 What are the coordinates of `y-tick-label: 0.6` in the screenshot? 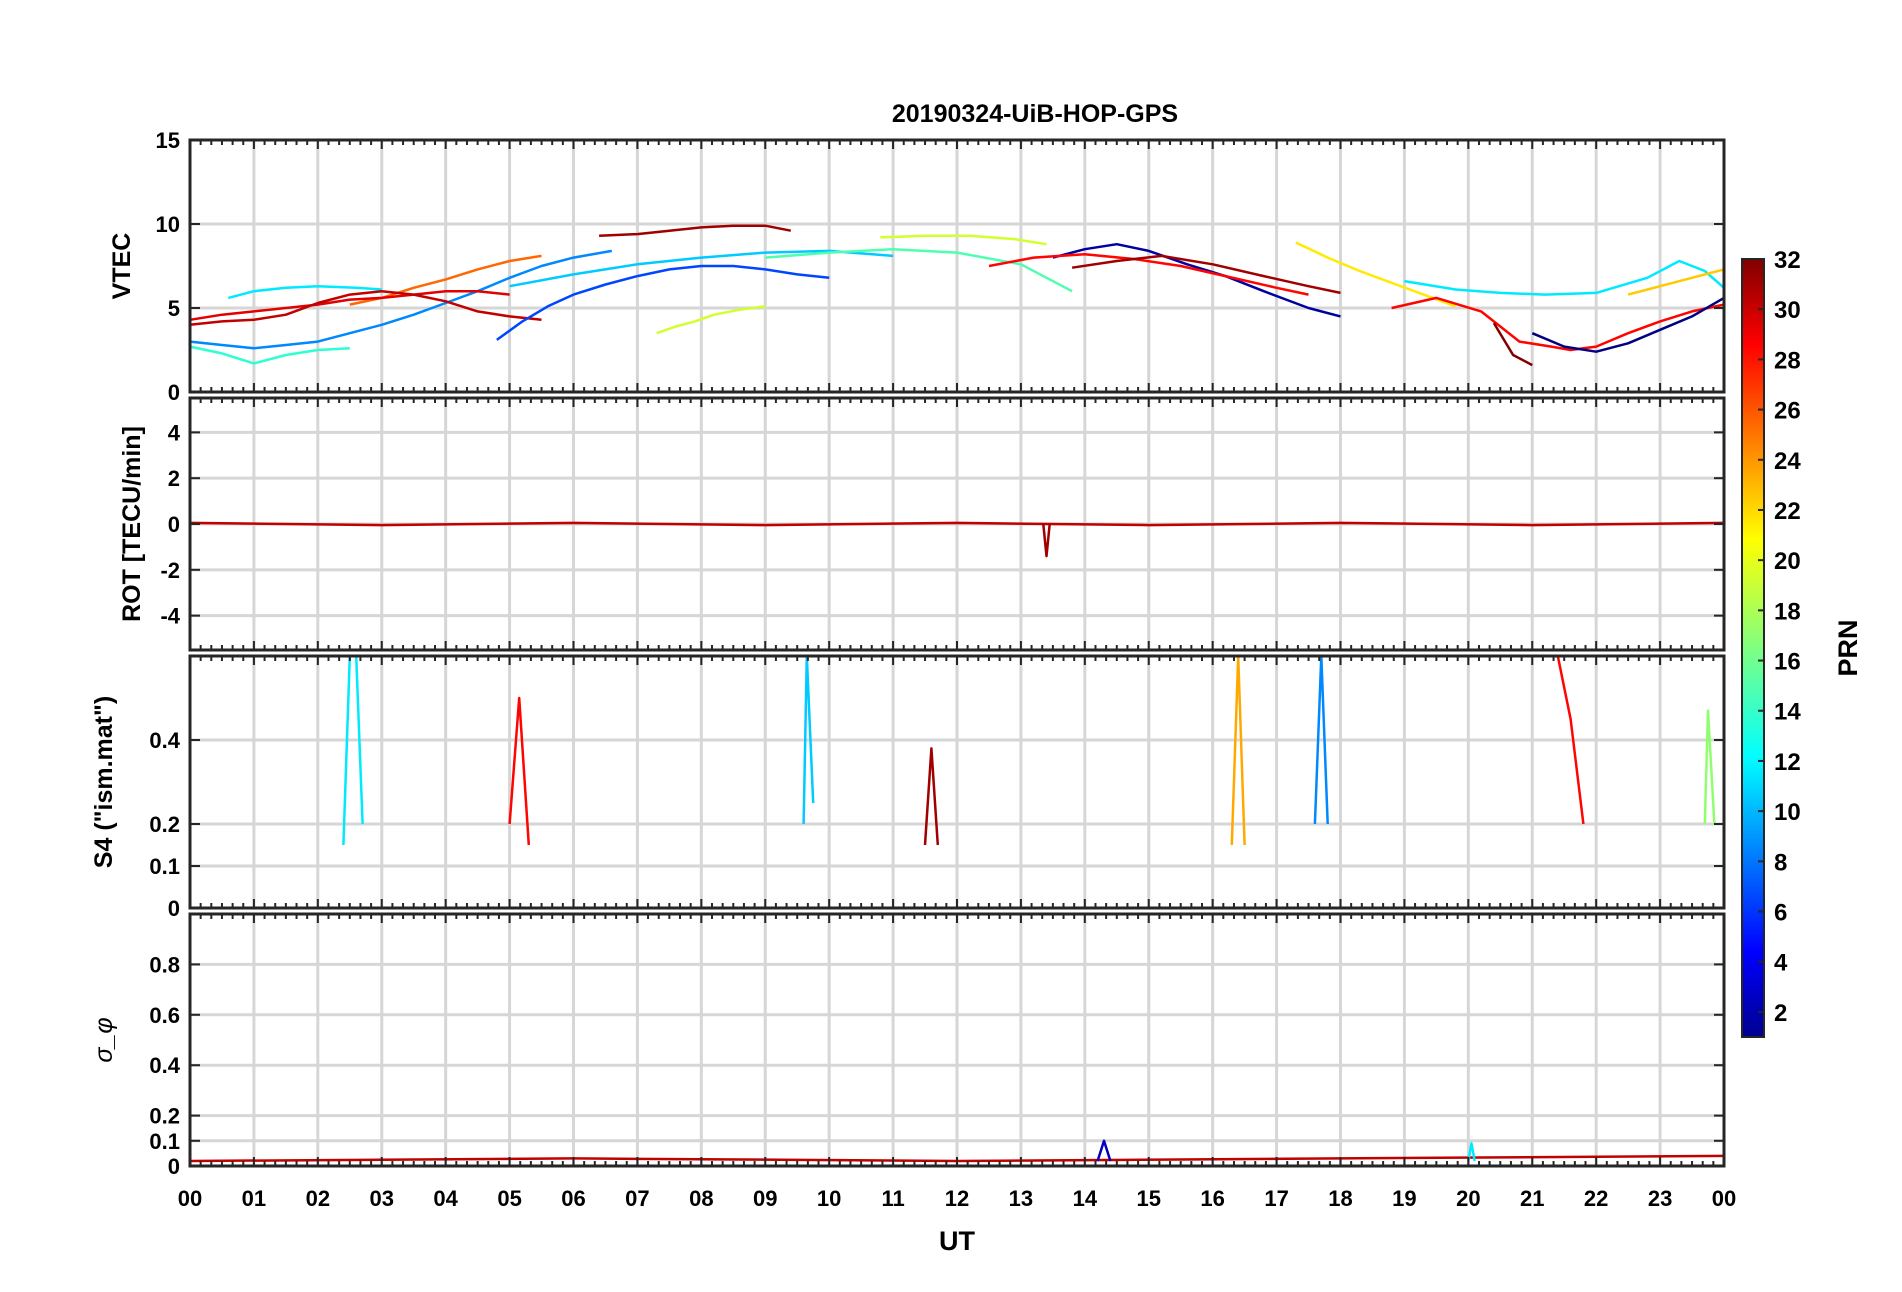 It's located at (164, 1015).